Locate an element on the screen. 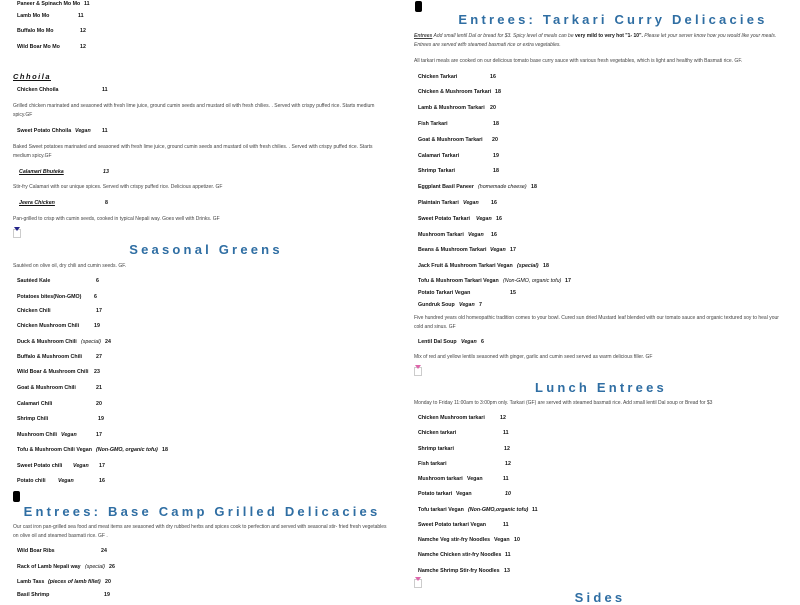 The image size is (800, 605). item-price: 27 is located at coordinates (99, 357).